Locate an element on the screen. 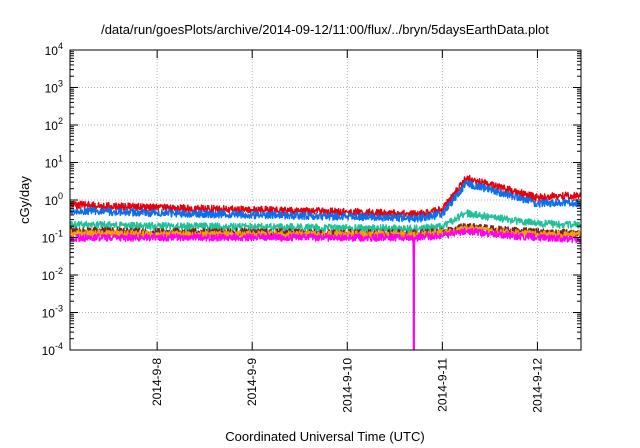 The height and width of the screenshot is (448, 640). y-tick-label: 10⁴ is located at coordinates (54, 49).